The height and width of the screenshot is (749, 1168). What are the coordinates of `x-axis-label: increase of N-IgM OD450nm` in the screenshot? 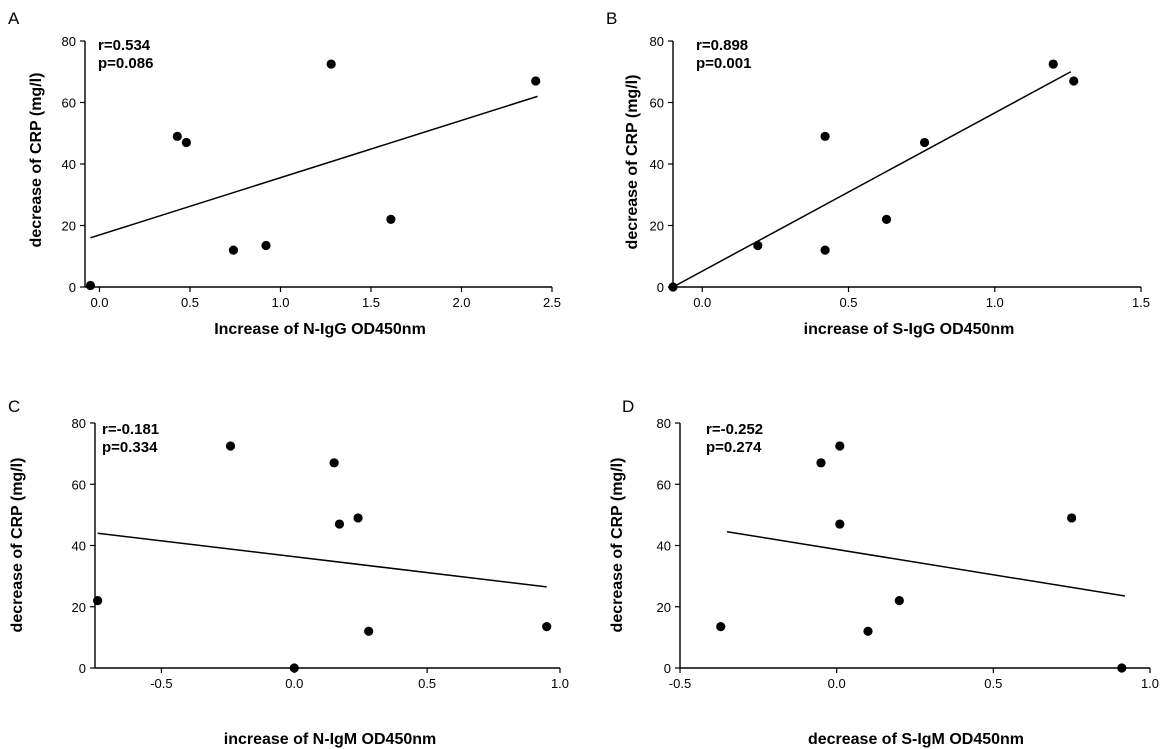 It's located at (330, 739).